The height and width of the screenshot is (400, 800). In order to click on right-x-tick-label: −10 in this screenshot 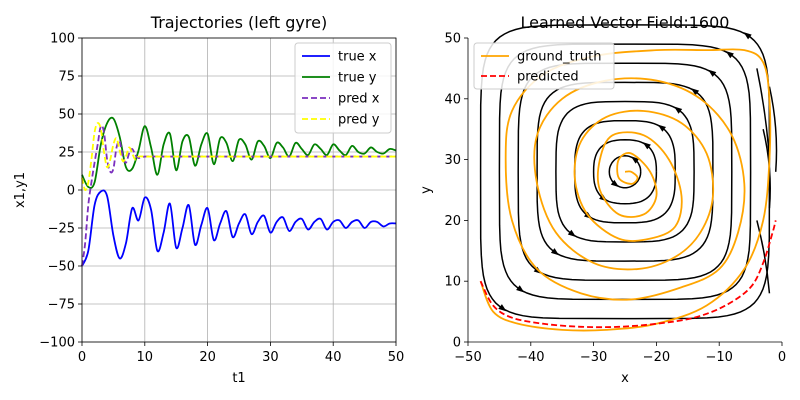, I will do `click(718, 357)`.